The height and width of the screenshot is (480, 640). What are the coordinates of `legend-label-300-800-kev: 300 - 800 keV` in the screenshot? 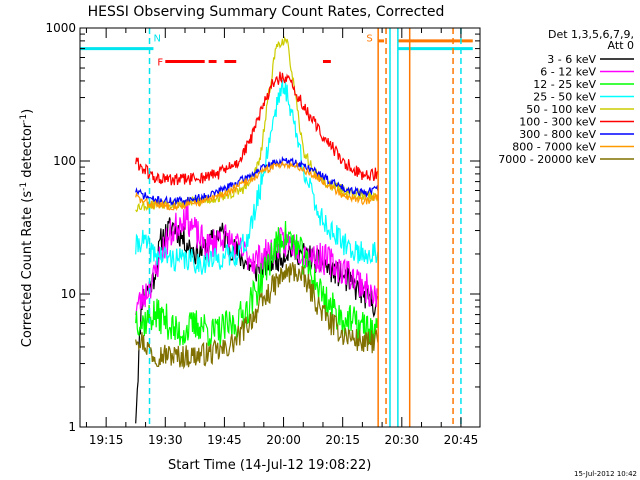 It's located at (557, 134).